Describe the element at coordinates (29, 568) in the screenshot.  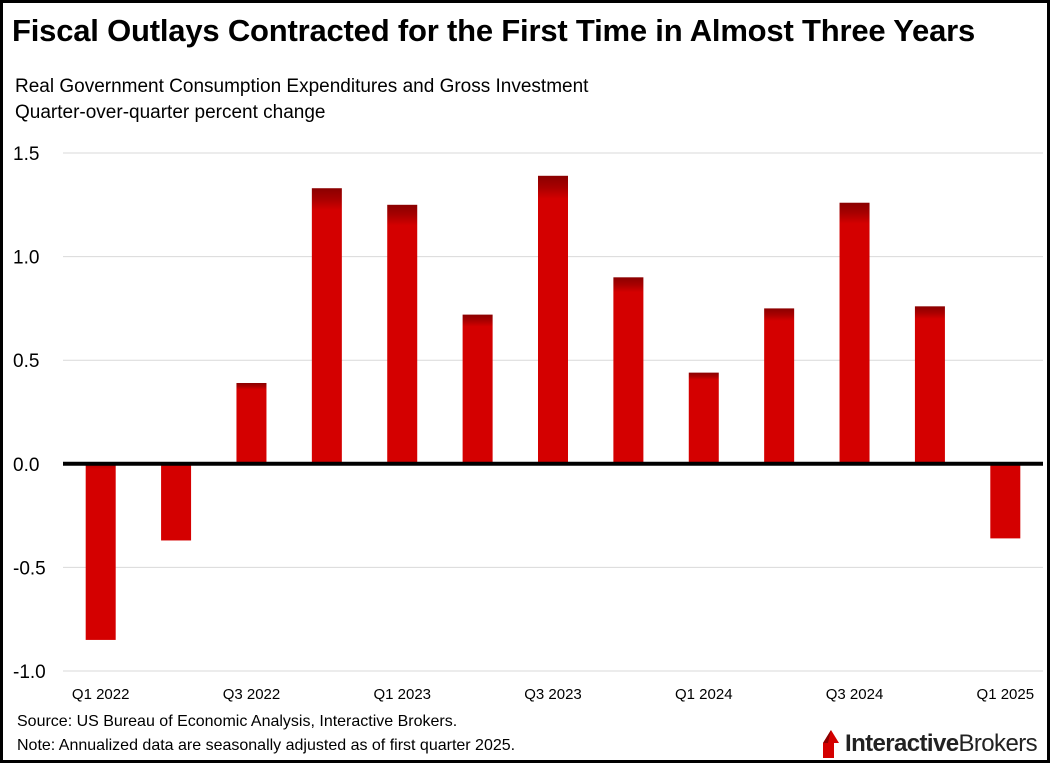
I see `y-tick-label: -0.5` at that location.